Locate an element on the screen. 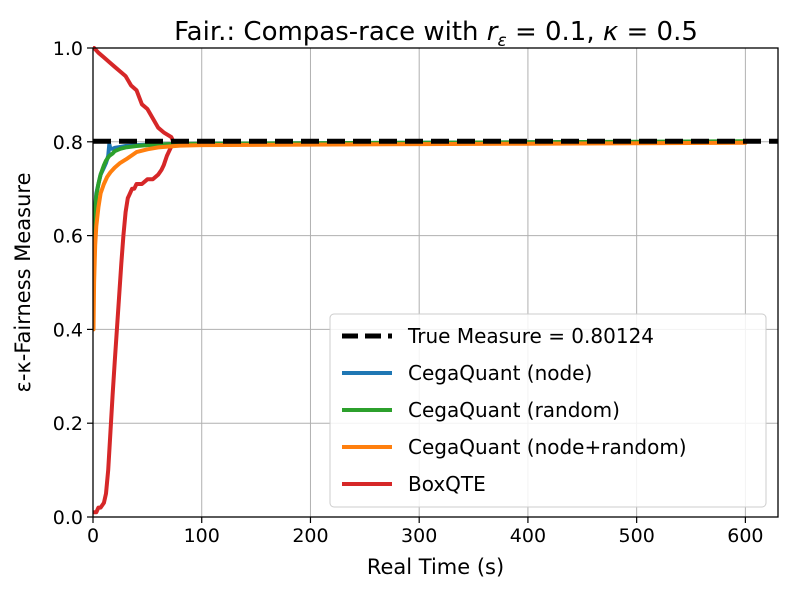  y-tick-label: 0.8 is located at coordinates (68, 143).